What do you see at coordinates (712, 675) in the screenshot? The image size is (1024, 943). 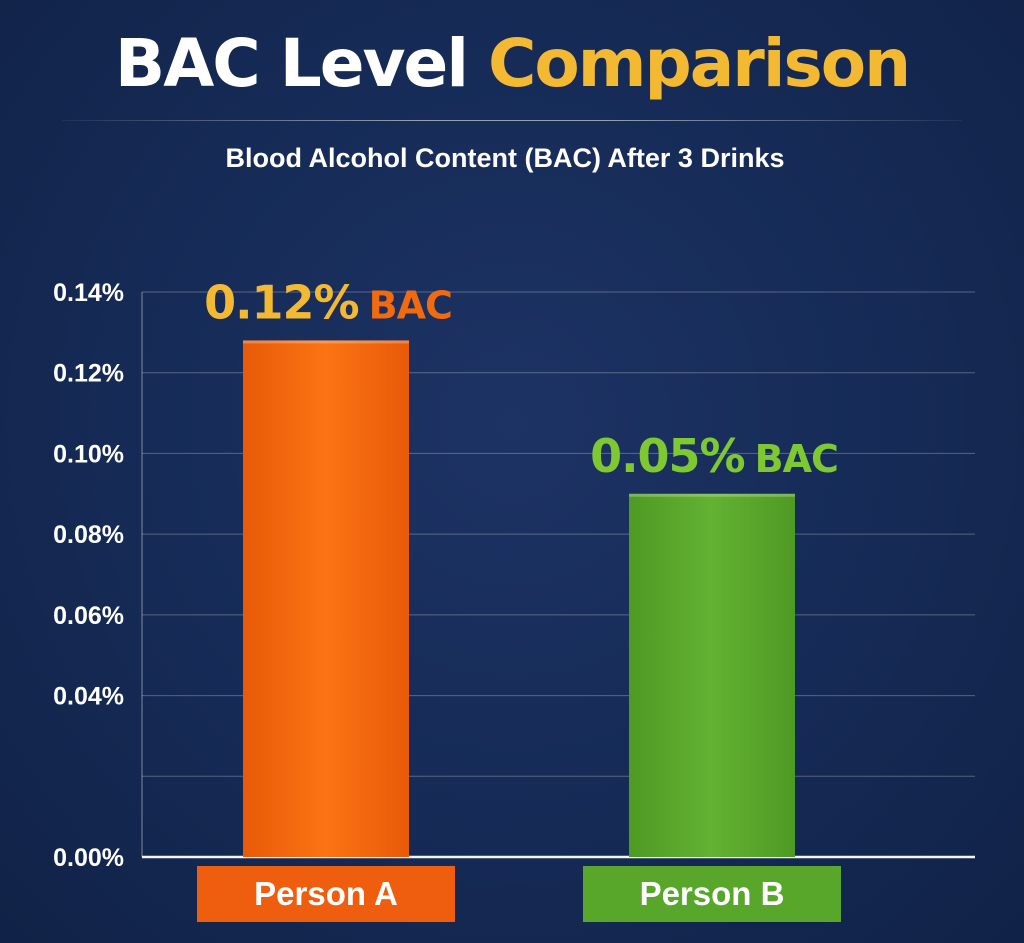 I see `bar-person-b` at bounding box center [712, 675].